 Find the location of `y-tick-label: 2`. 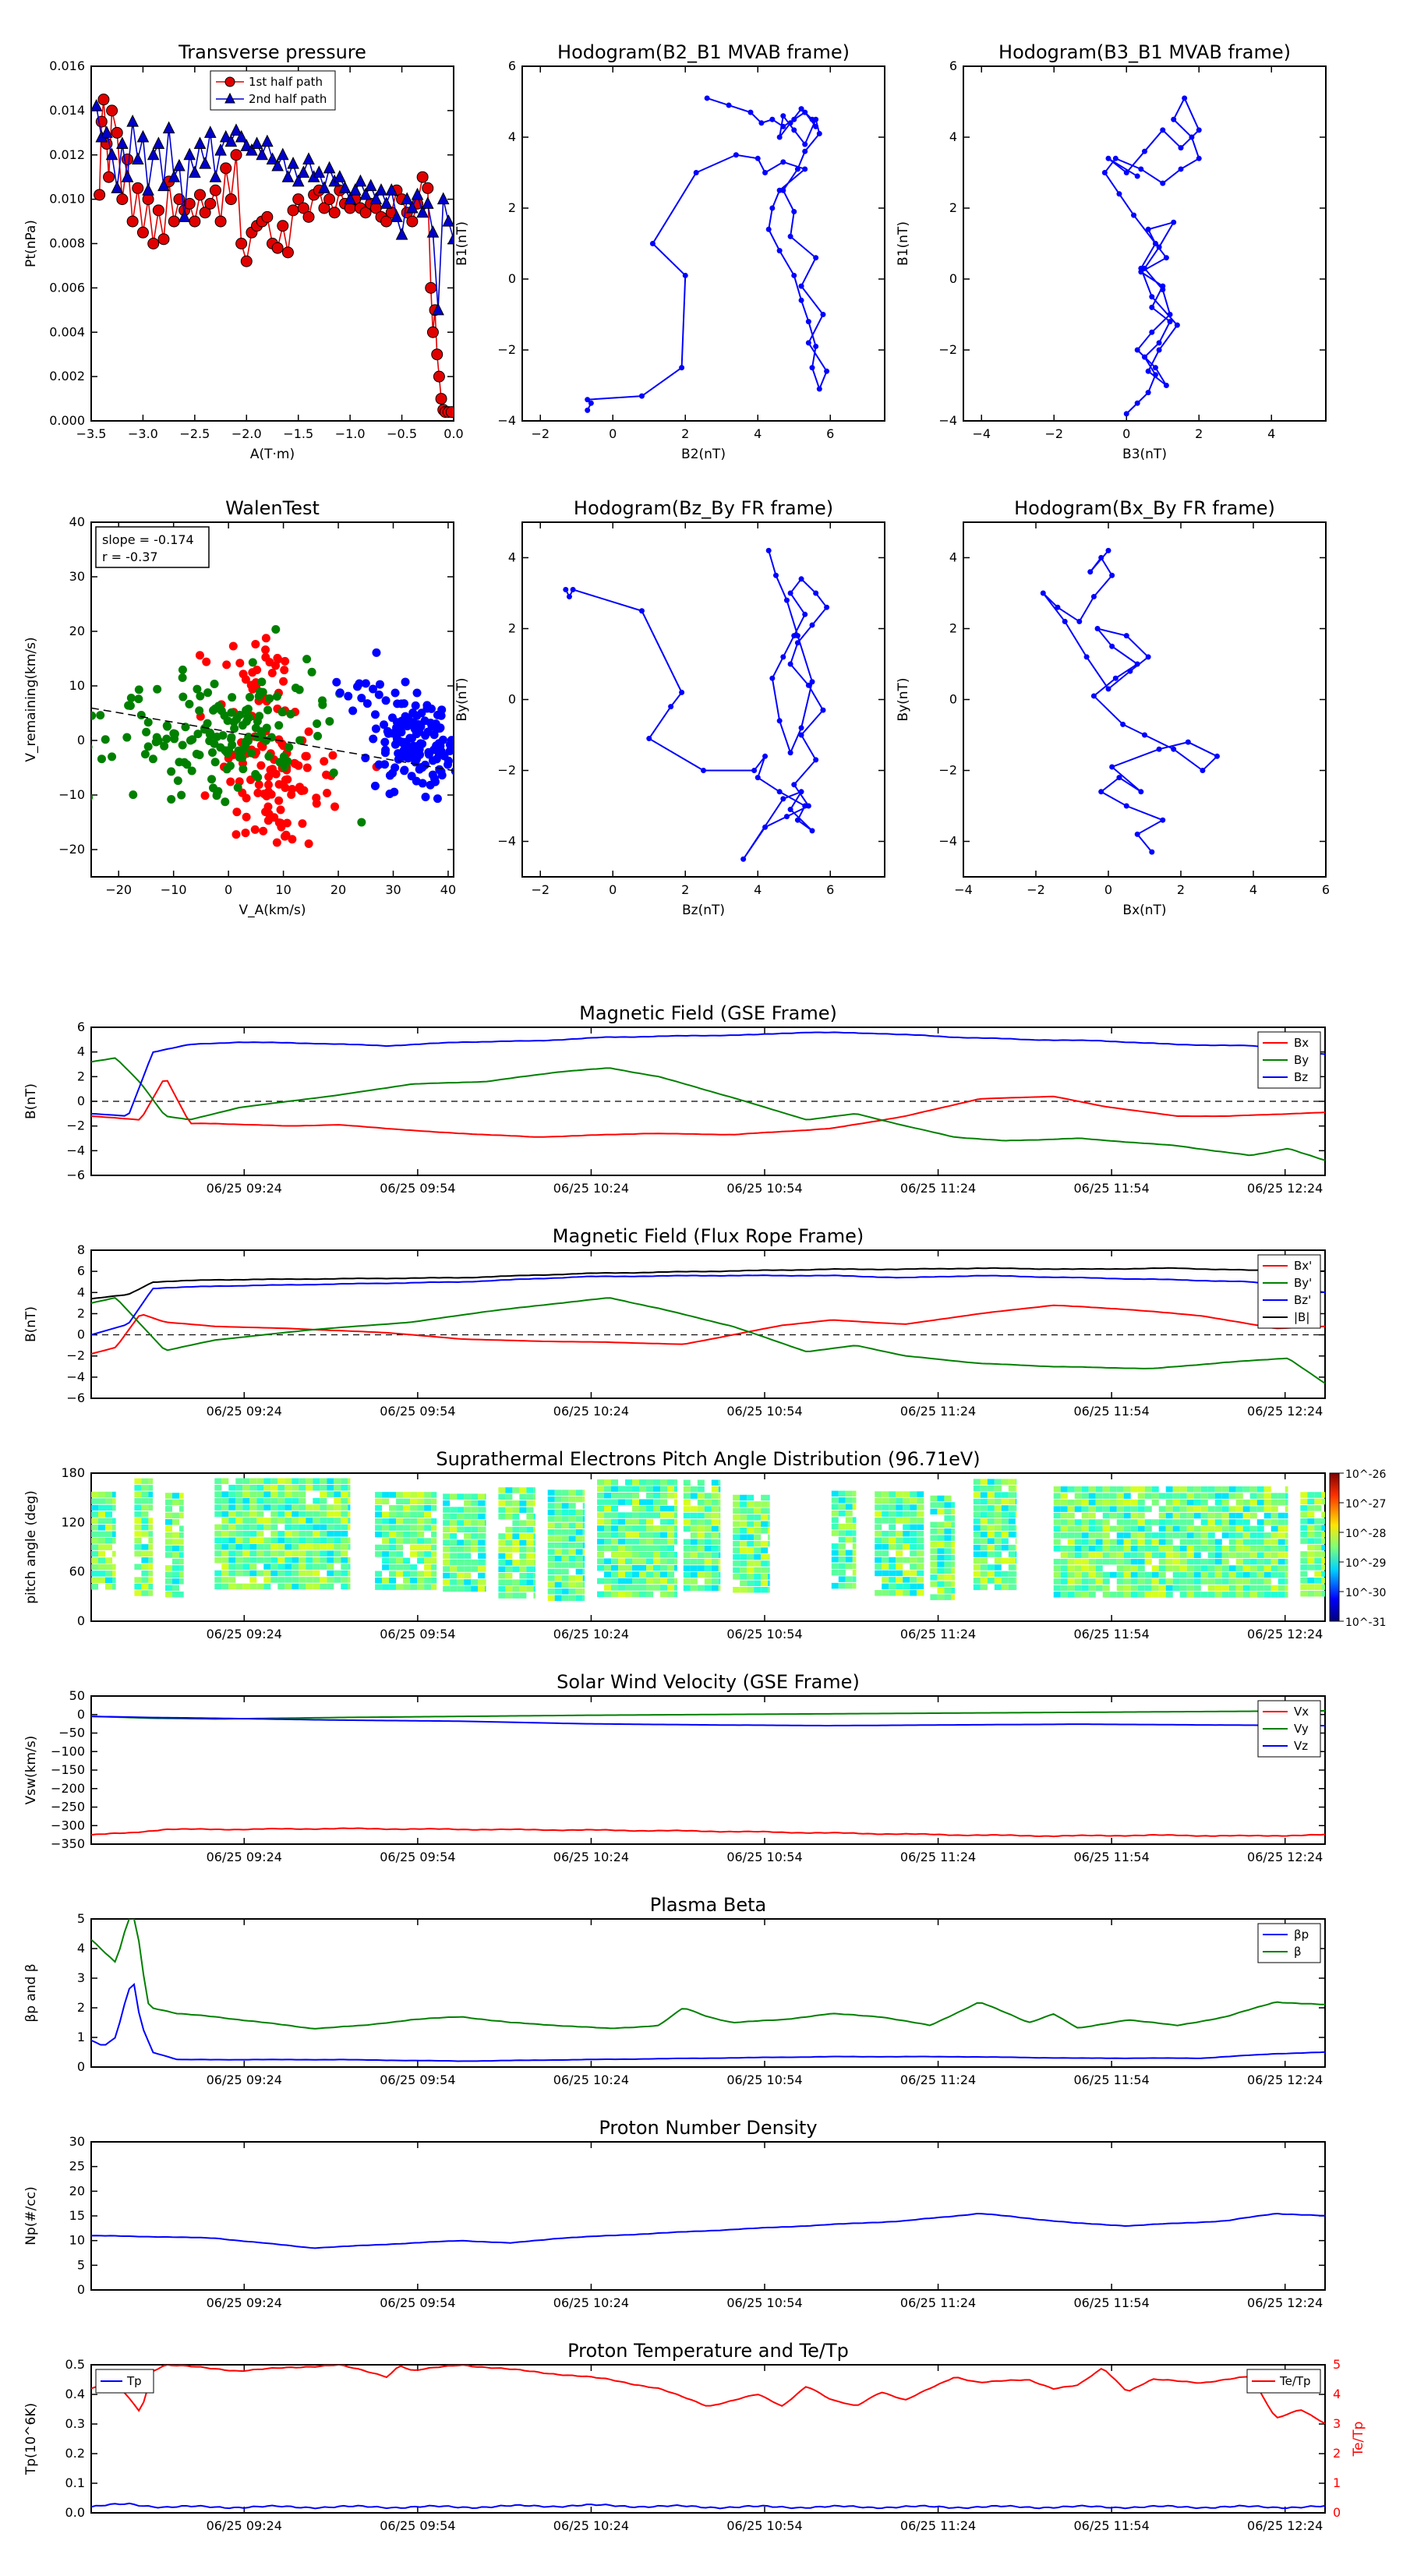

y-tick-label: 2 is located at coordinates (512, 628).